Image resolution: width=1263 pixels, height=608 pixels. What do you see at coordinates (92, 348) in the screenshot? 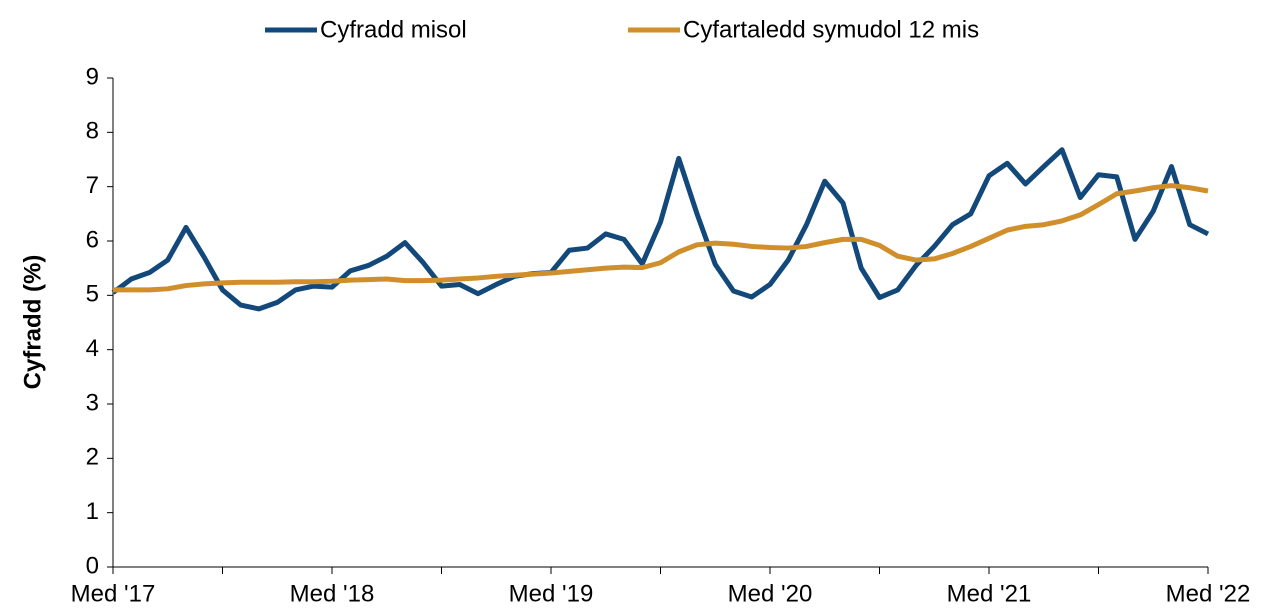
I see `y-tick-label: 4` at bounding box center [92, 348].